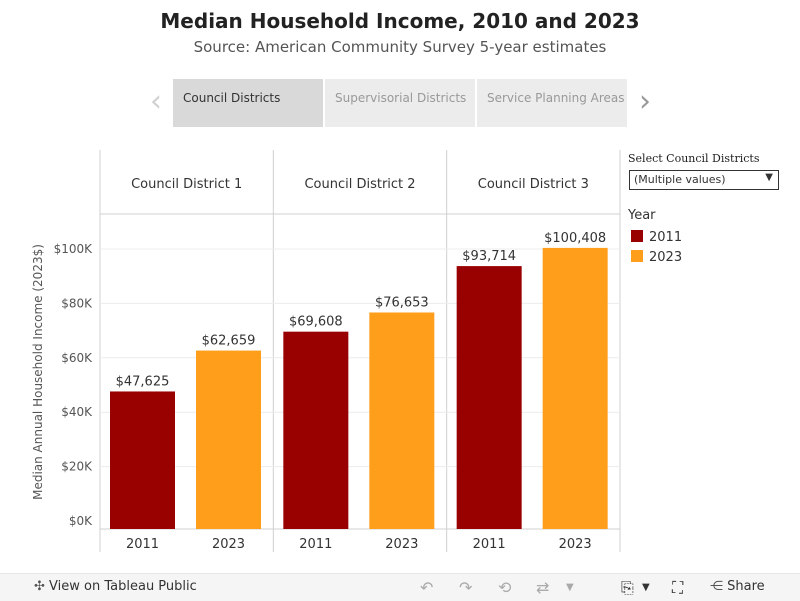 The width and height of the screenshot is (800, 601). Describe the element at coordinates (427, 587) in the screenshot. I see `undo-icon: ↶` at that location.